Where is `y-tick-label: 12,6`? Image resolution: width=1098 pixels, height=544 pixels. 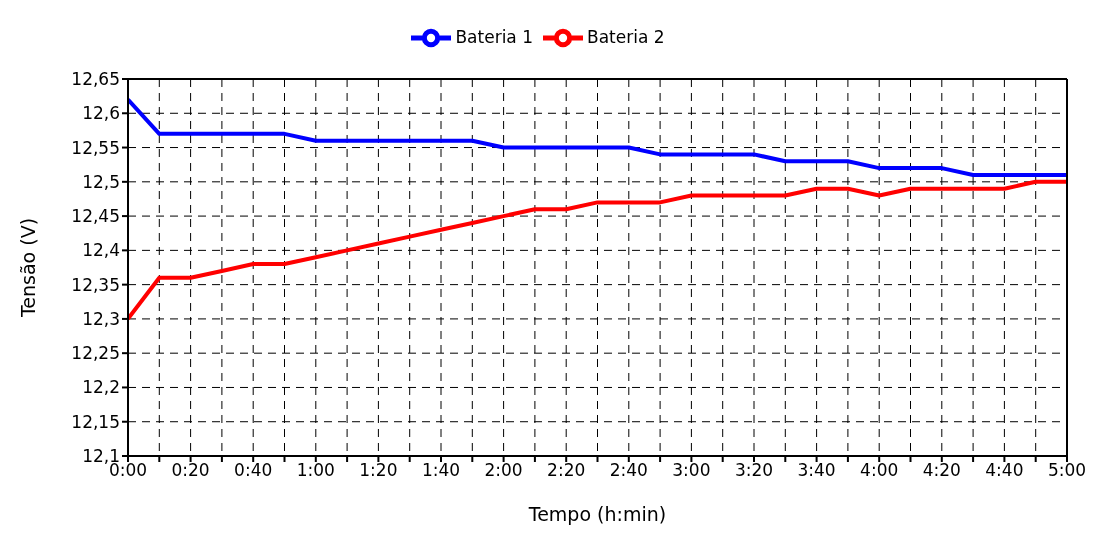 y-tick-label: 12,6 is located at coordinates (101, 113).